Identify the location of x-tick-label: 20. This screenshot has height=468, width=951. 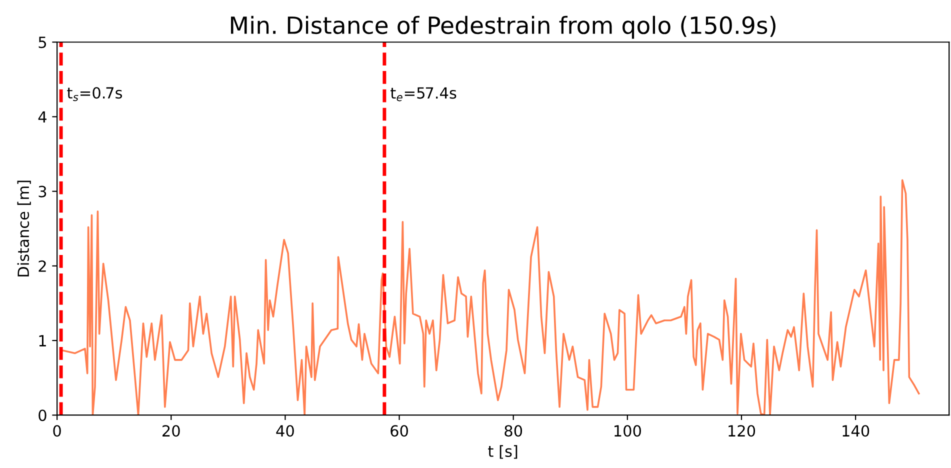
(171, 431).